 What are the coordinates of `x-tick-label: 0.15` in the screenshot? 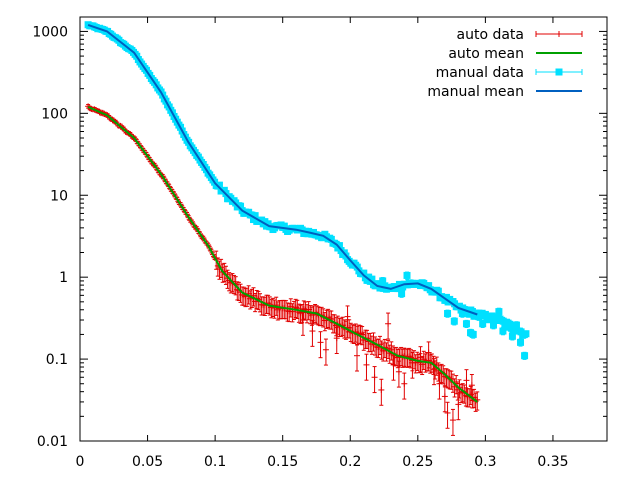 It's located at (282, 462).